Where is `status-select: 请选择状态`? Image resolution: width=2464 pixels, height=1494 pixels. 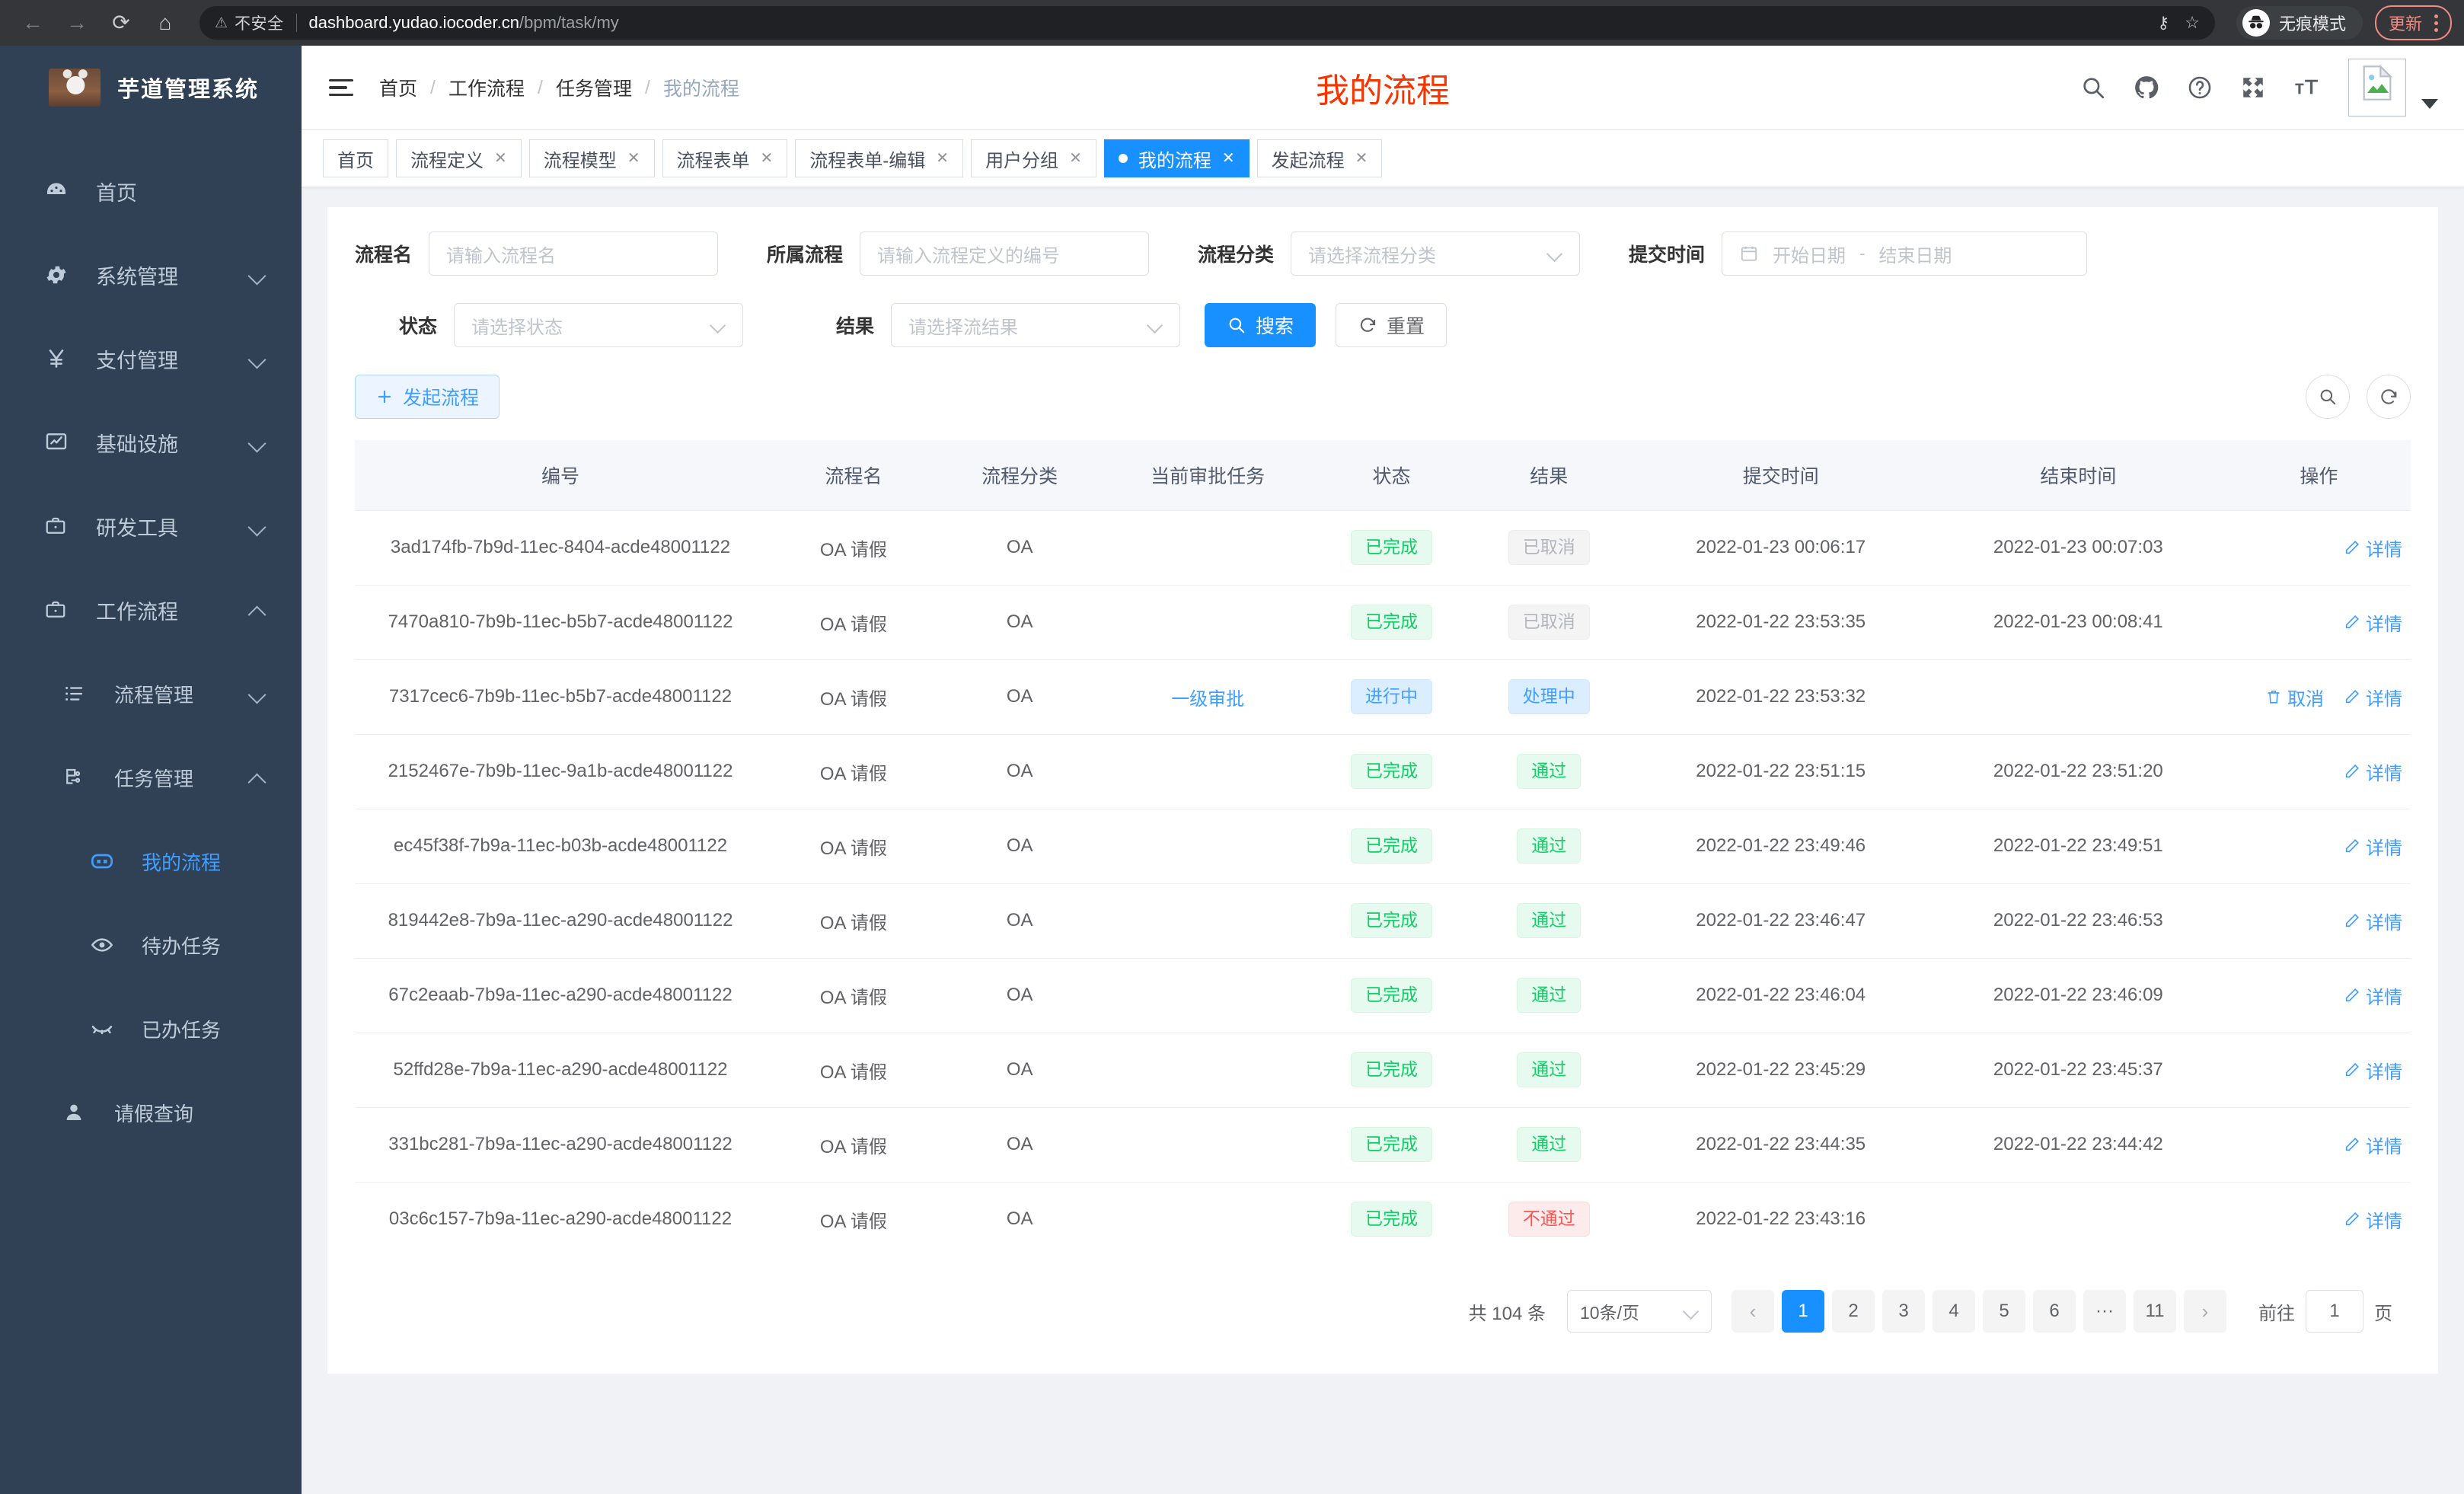
status-select: 请选择状态 is located at coordinates (598, 325).